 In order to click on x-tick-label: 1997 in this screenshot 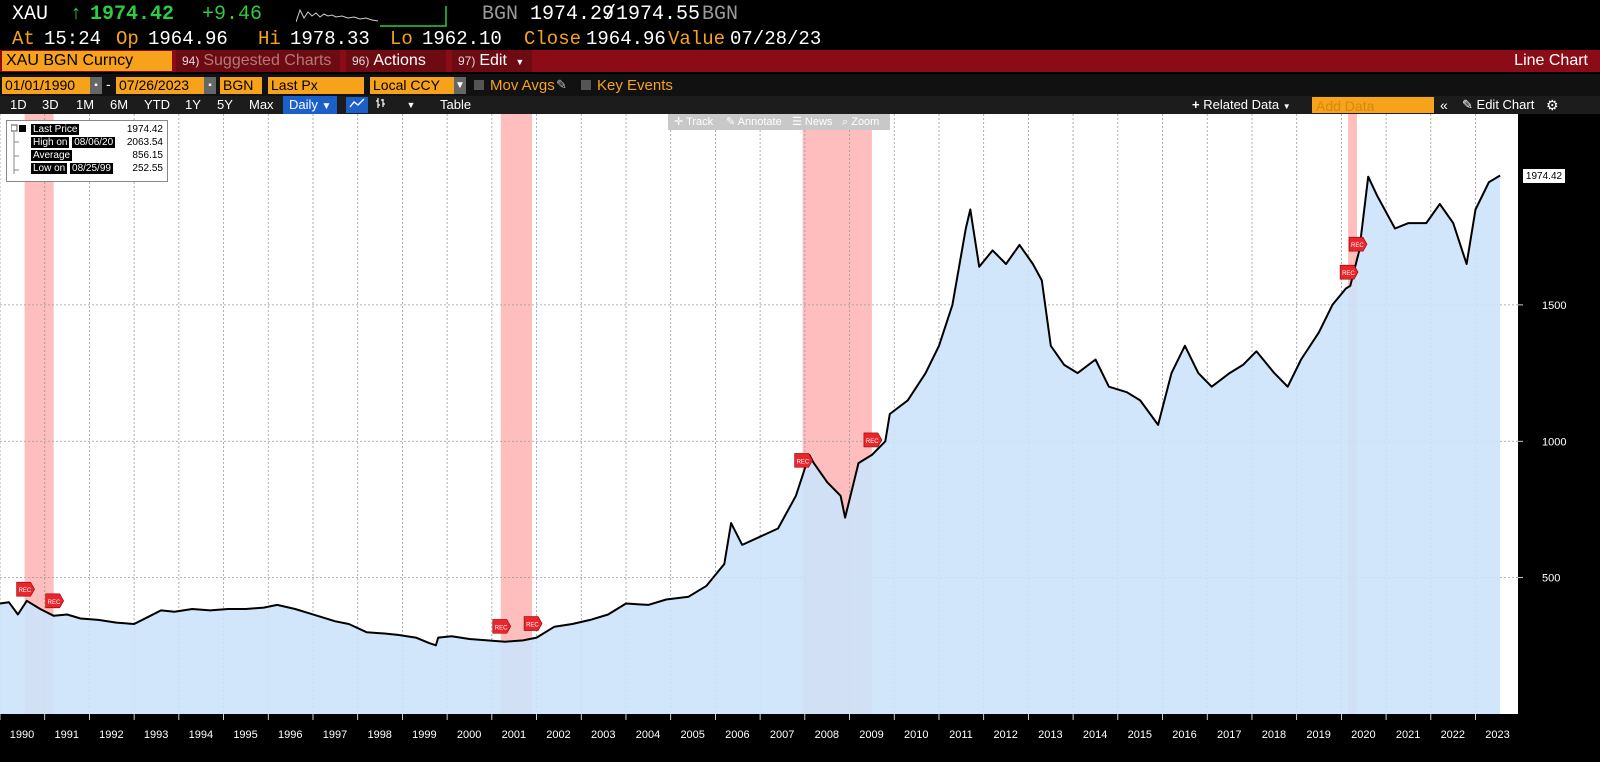, I will do `click(335, 735)`.